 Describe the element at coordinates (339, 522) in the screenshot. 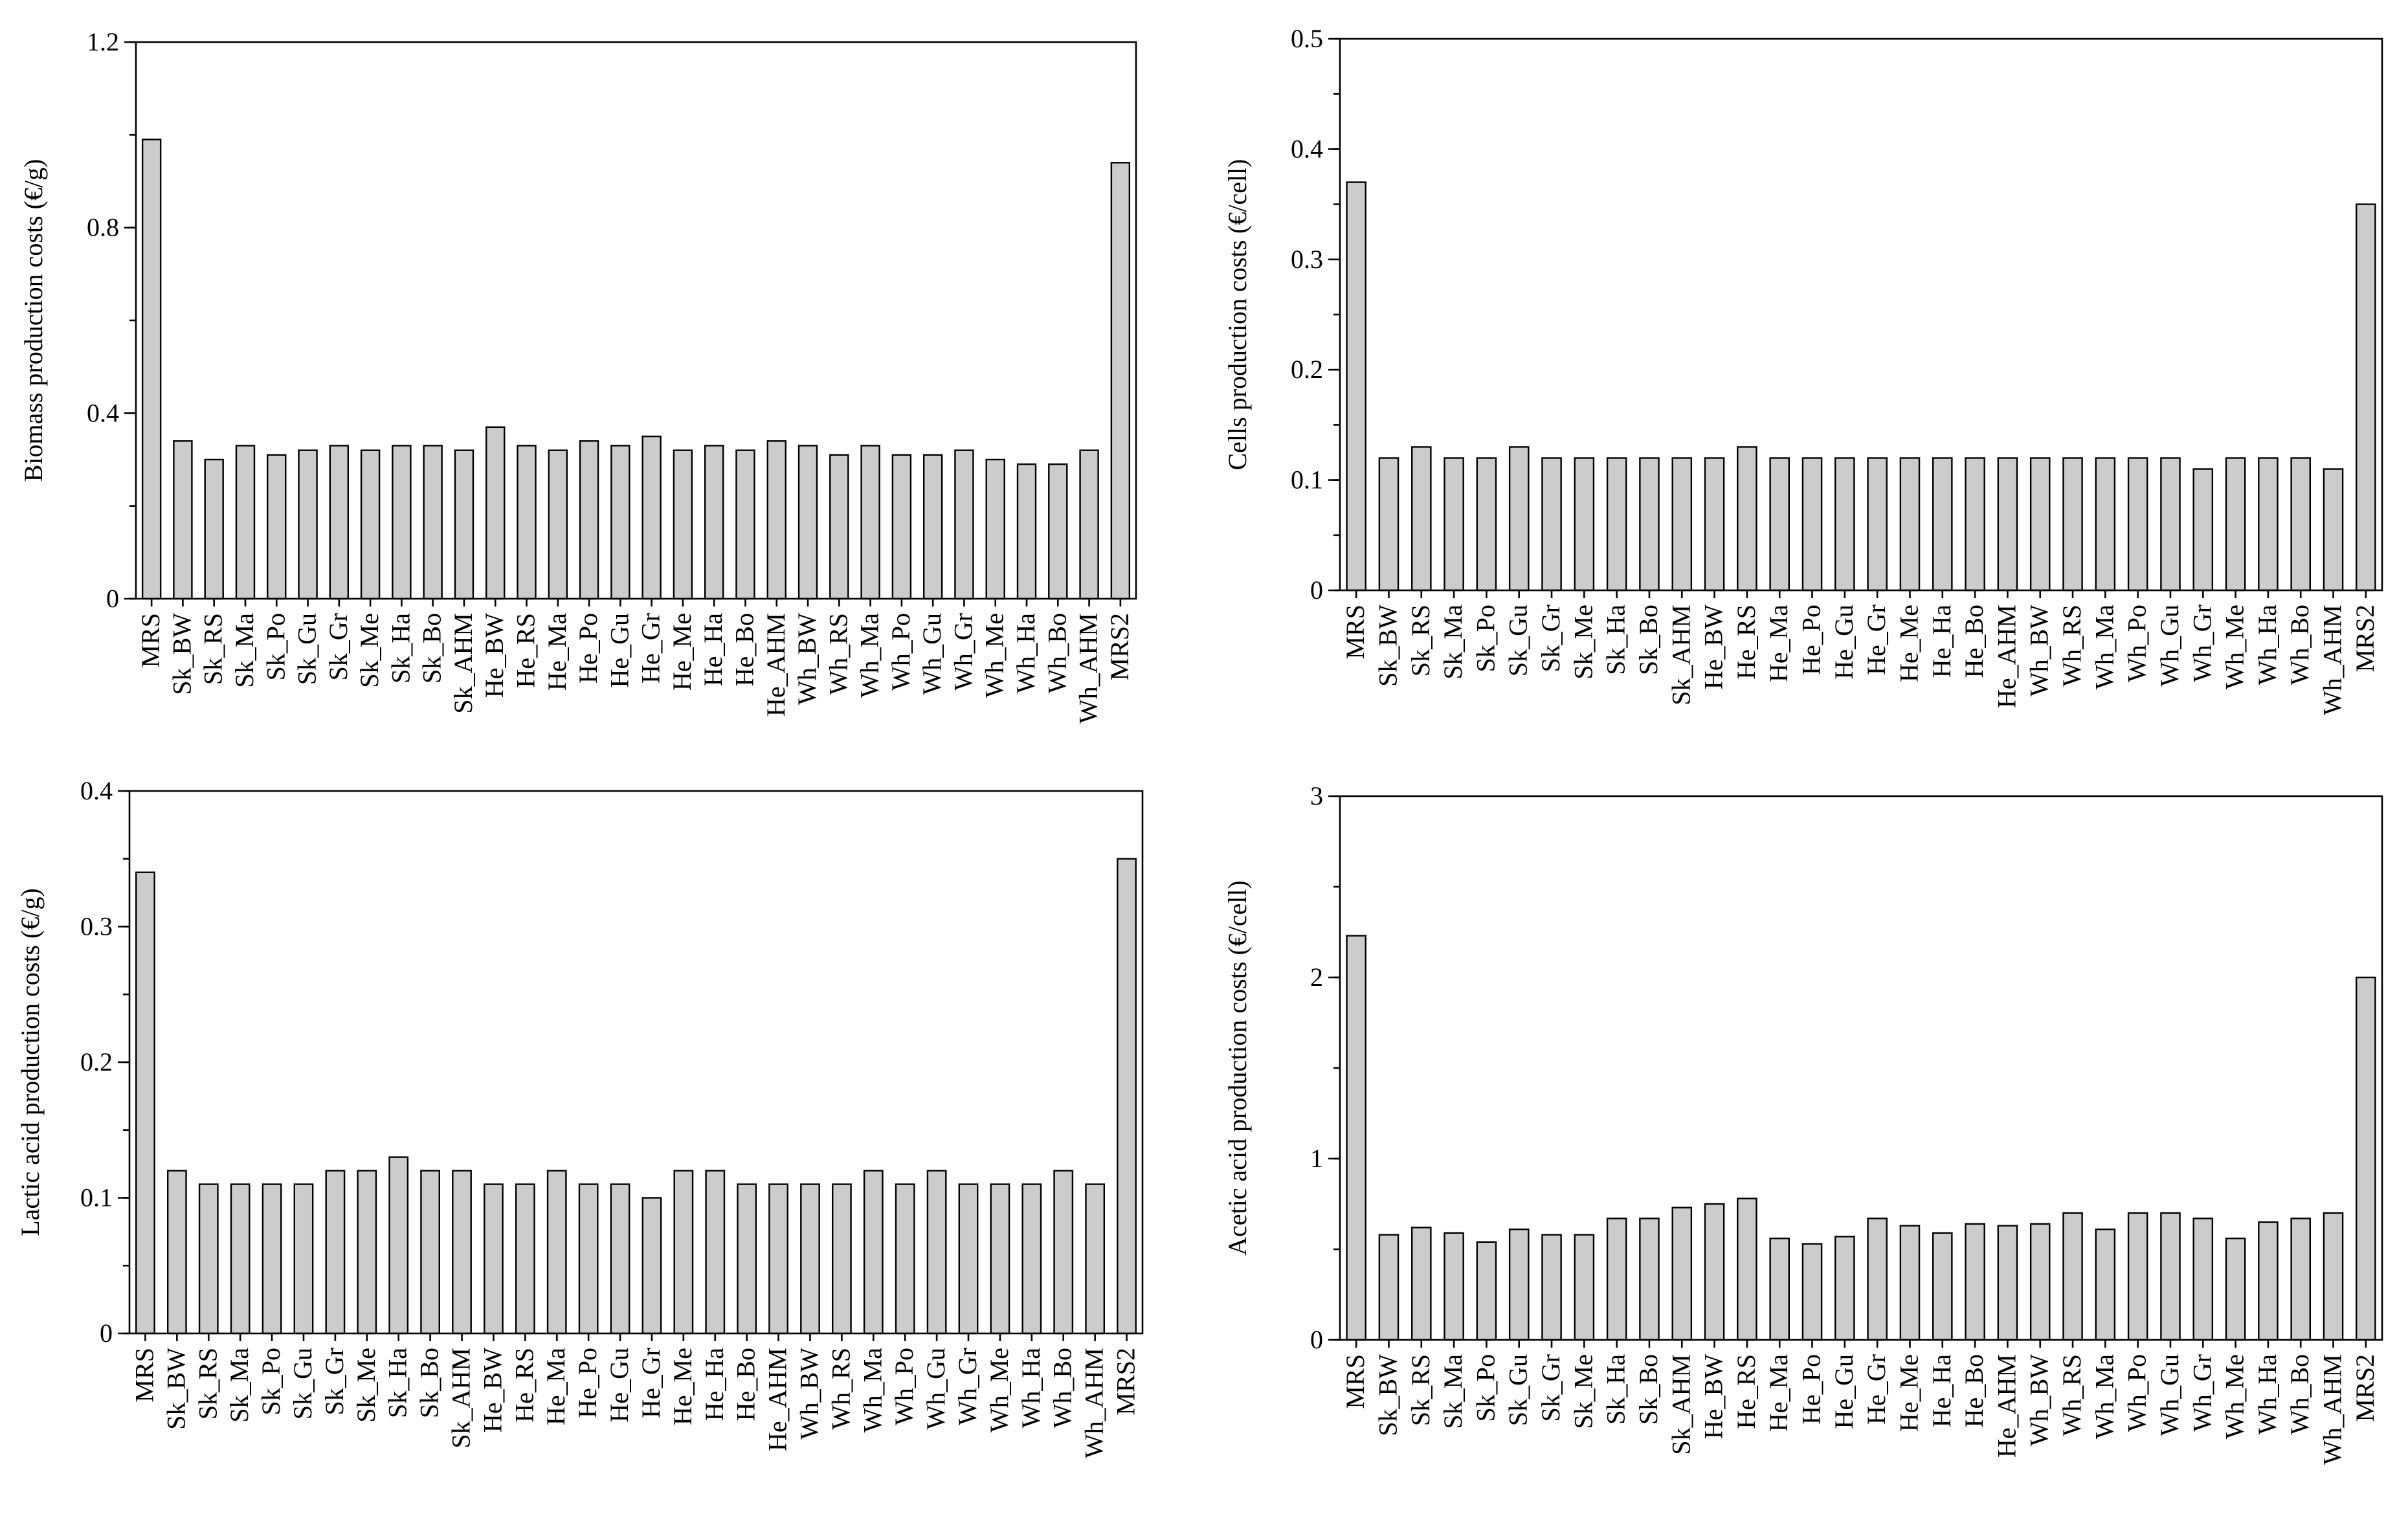

I see `bar-sk-gr` at that location.